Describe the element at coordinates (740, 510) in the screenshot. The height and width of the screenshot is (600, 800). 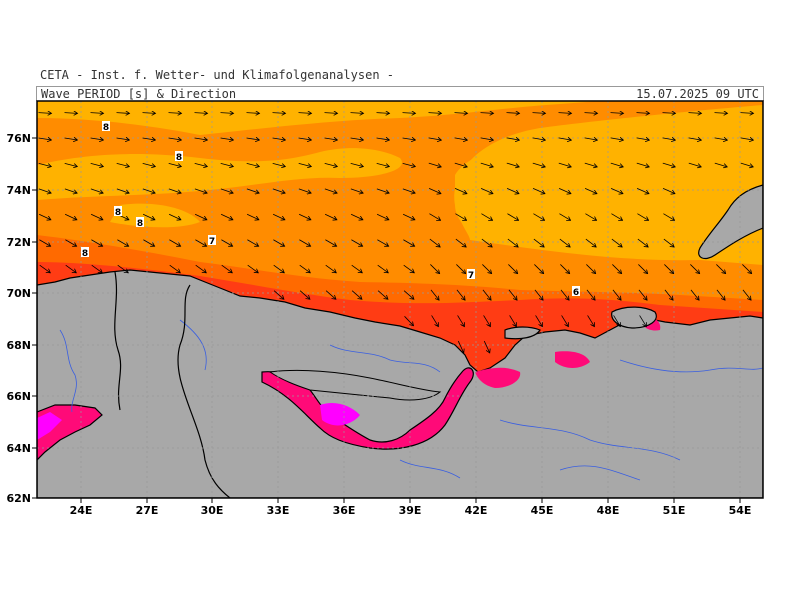
I see `lon-label: 54E` at that location.